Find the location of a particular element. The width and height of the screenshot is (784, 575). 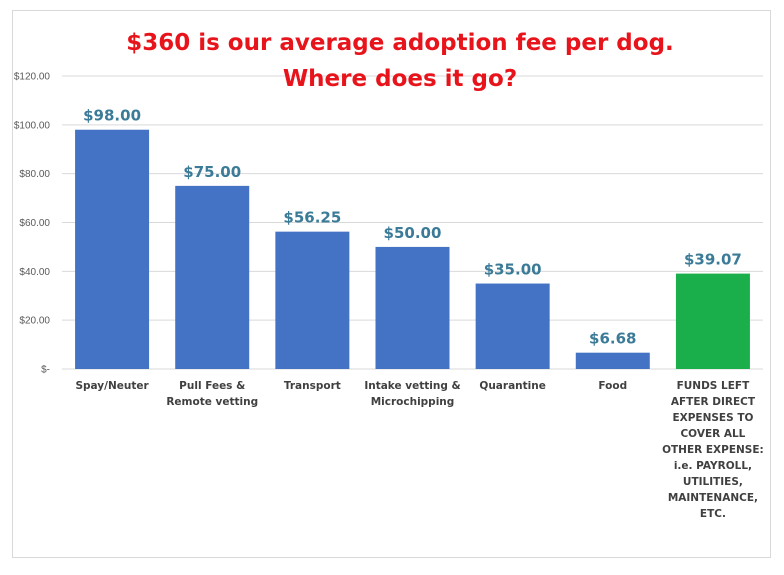

data-label: $56.25 is located at coordinates (312, 218).